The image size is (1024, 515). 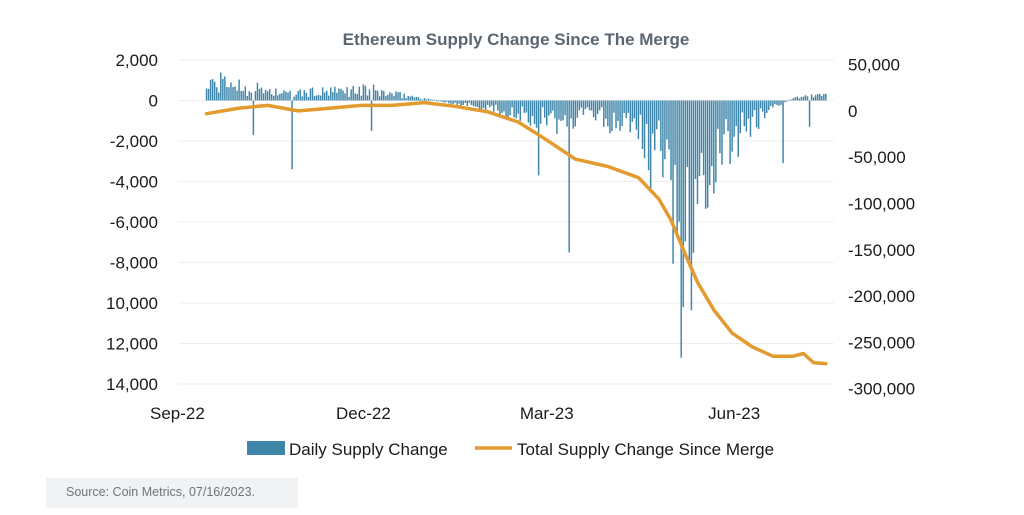 I want to click on left-tick-label: -2,000, so click(x=134, y=141).